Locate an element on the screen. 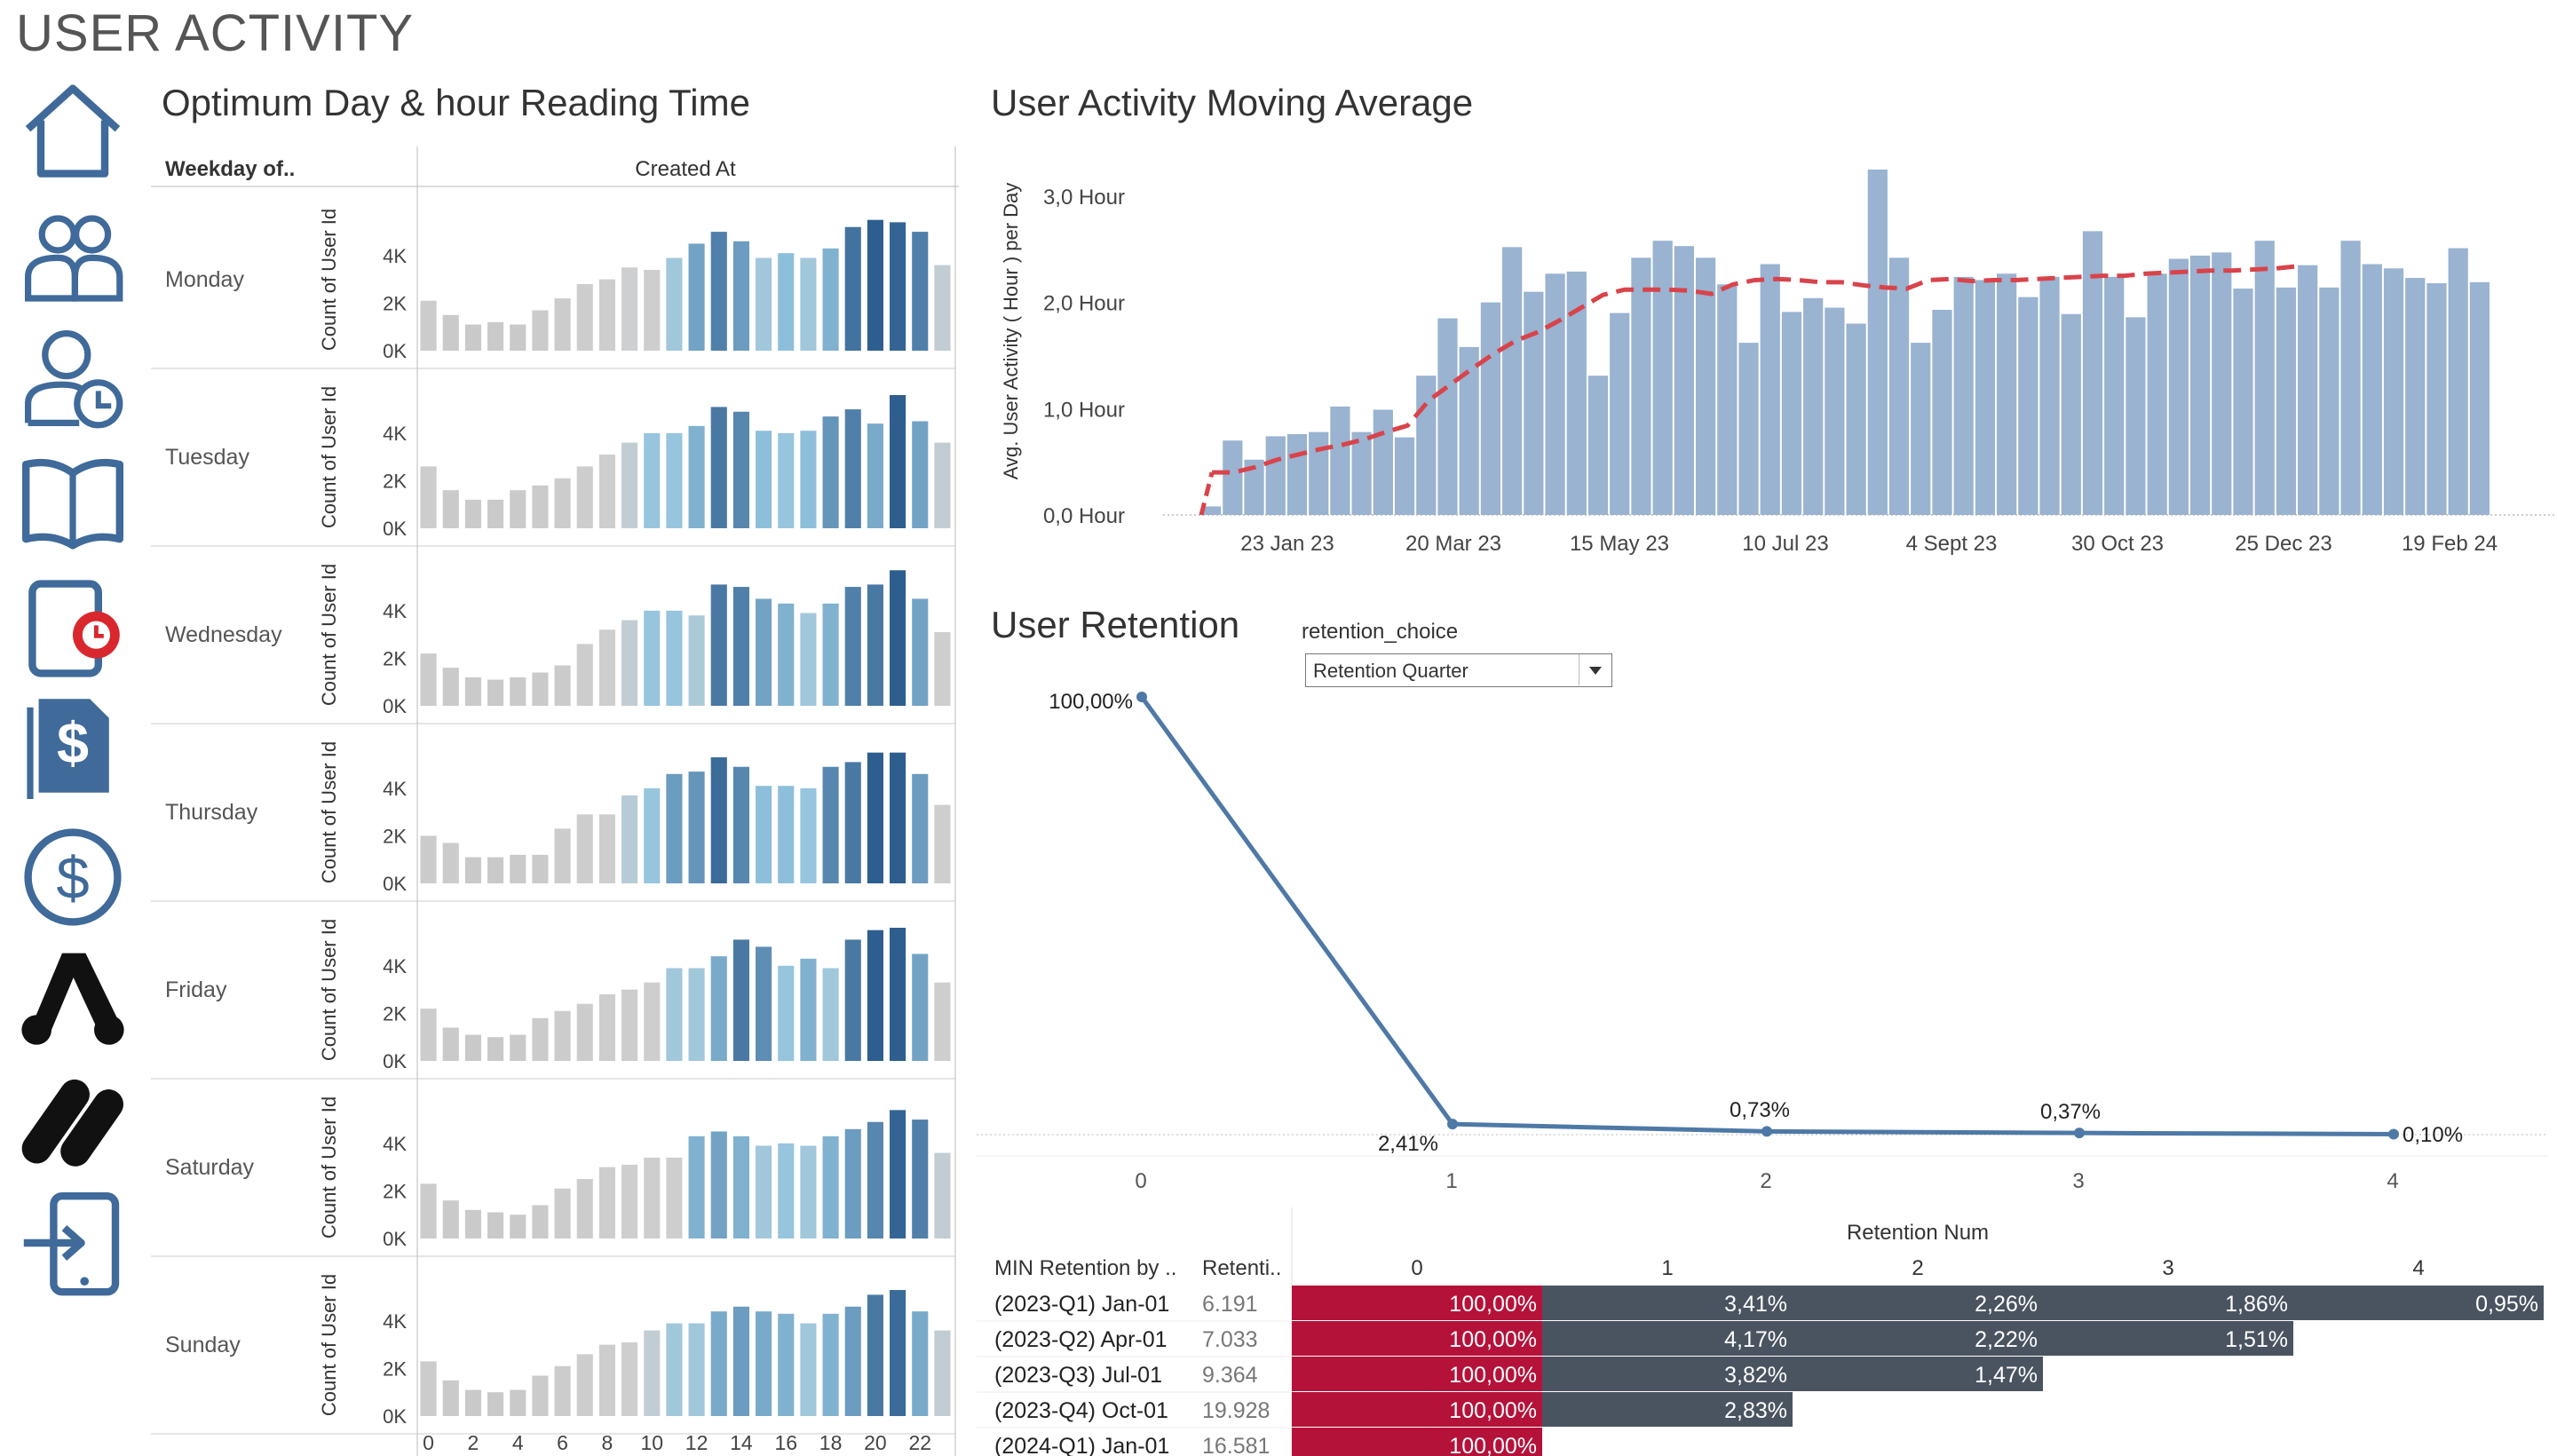 The width and height of the screenshot is (2557, 1456). y-tick-label: 2K is located at coordinates (395, 1013).